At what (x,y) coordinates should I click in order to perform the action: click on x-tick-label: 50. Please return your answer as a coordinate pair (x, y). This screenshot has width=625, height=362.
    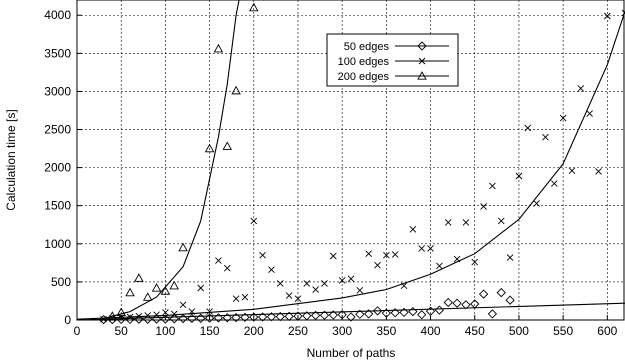
    Looking at the image, I should click on (122, 331).